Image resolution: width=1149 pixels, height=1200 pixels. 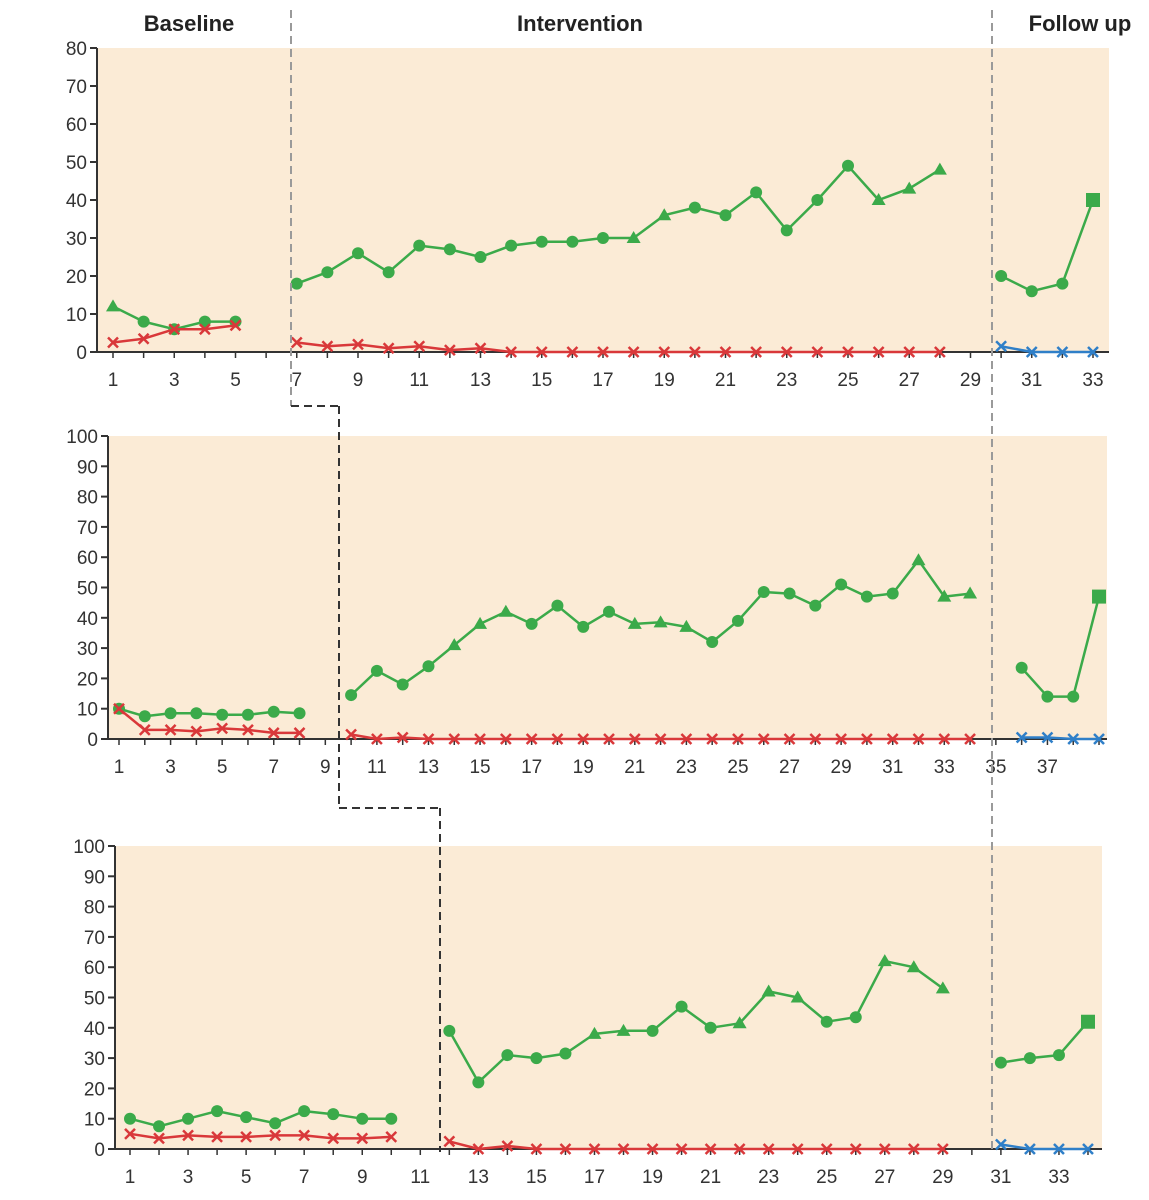 I want to click on y-tick-label: 80, so click(x=87, y=498).